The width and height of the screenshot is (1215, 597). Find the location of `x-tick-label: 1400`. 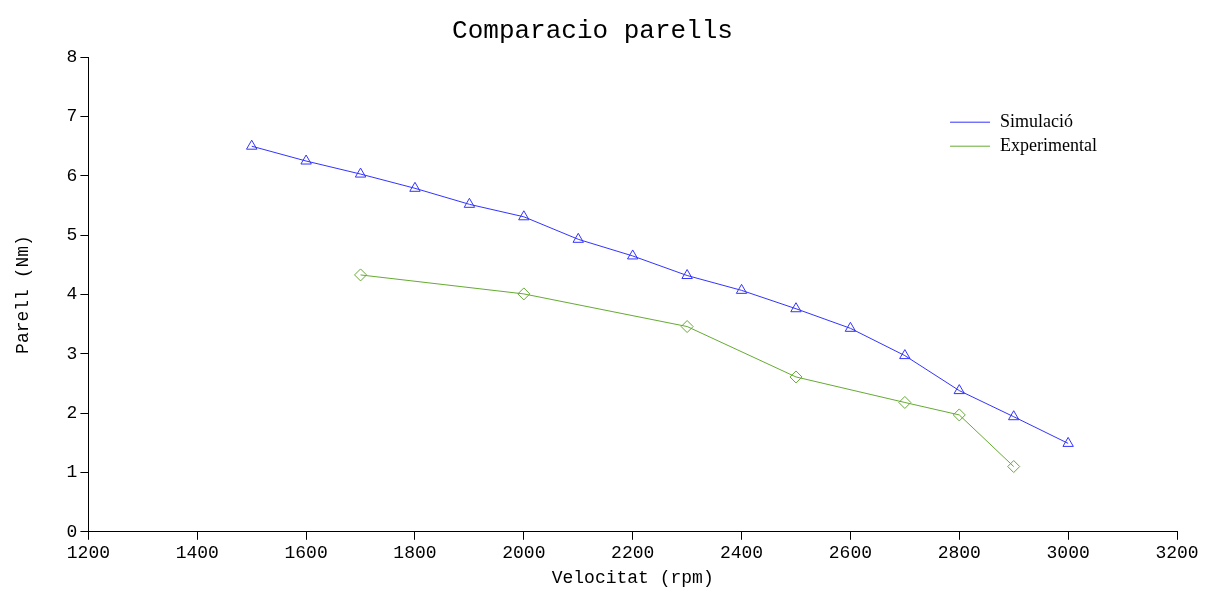

x-tick-label: 1400 is located at coordinates (197, 553).